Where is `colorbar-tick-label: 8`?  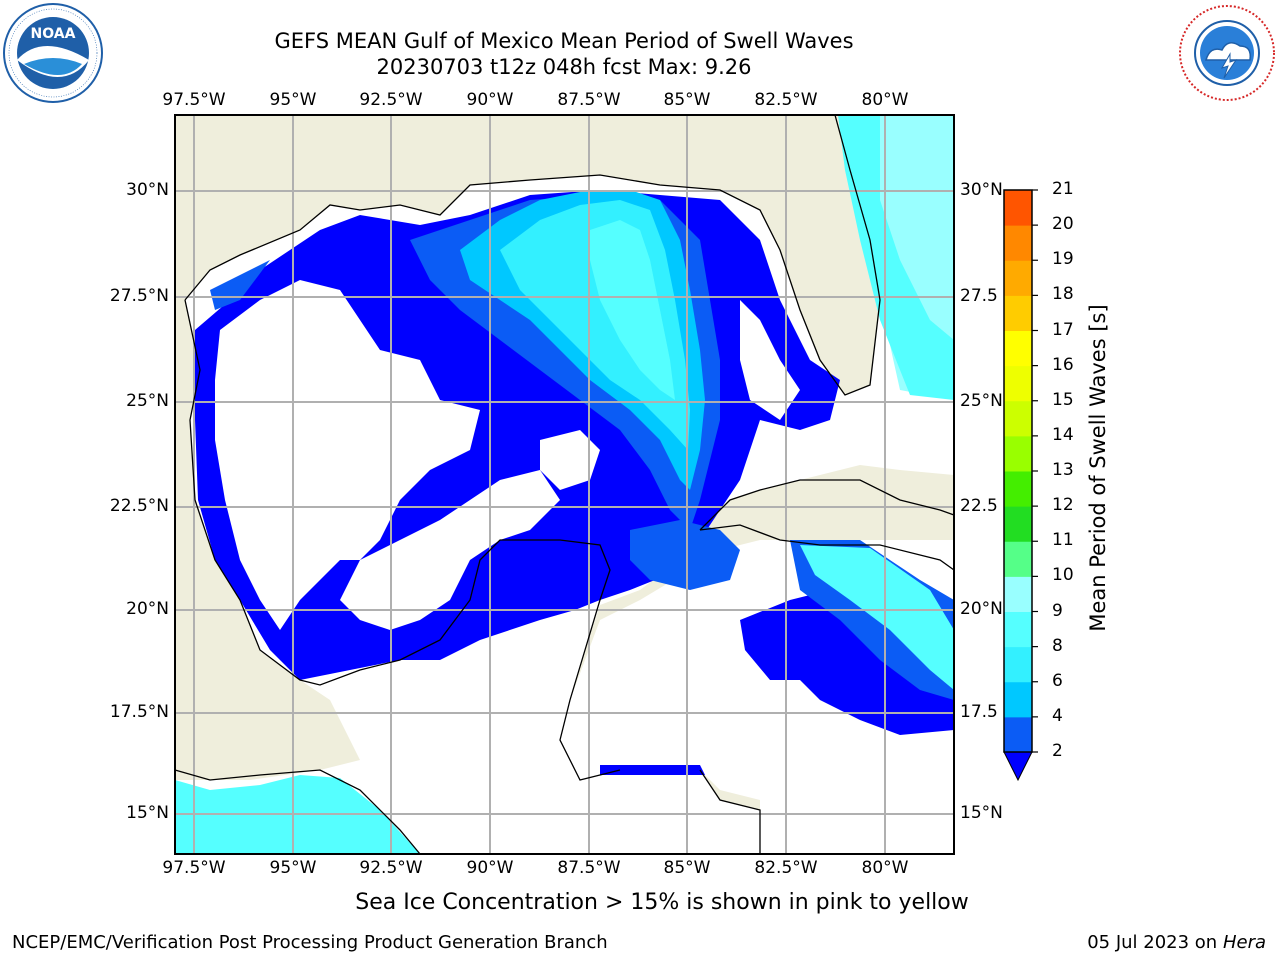 colorbar-tick-label: 8 is located at coordinates (1057, 645).